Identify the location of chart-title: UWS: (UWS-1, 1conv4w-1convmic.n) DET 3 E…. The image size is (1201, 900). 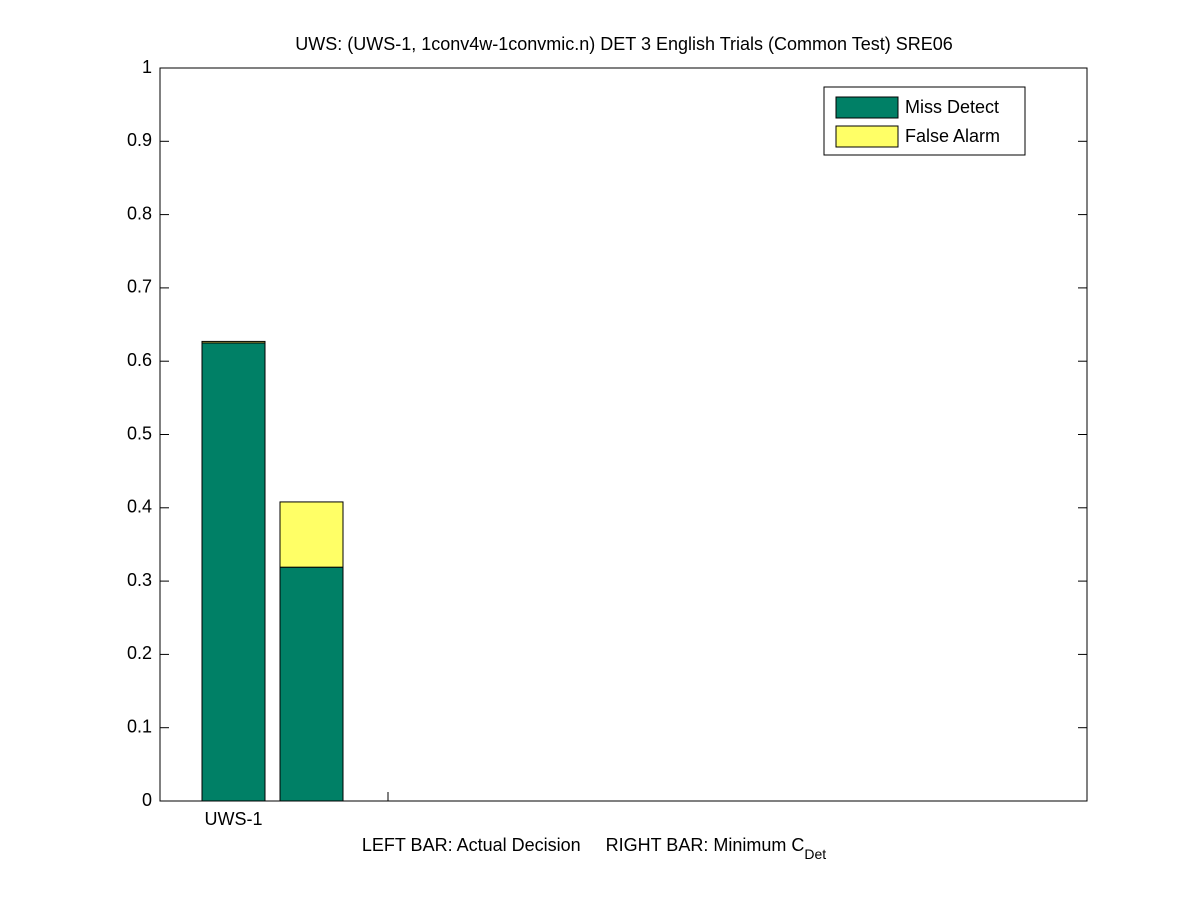
(624, 44).